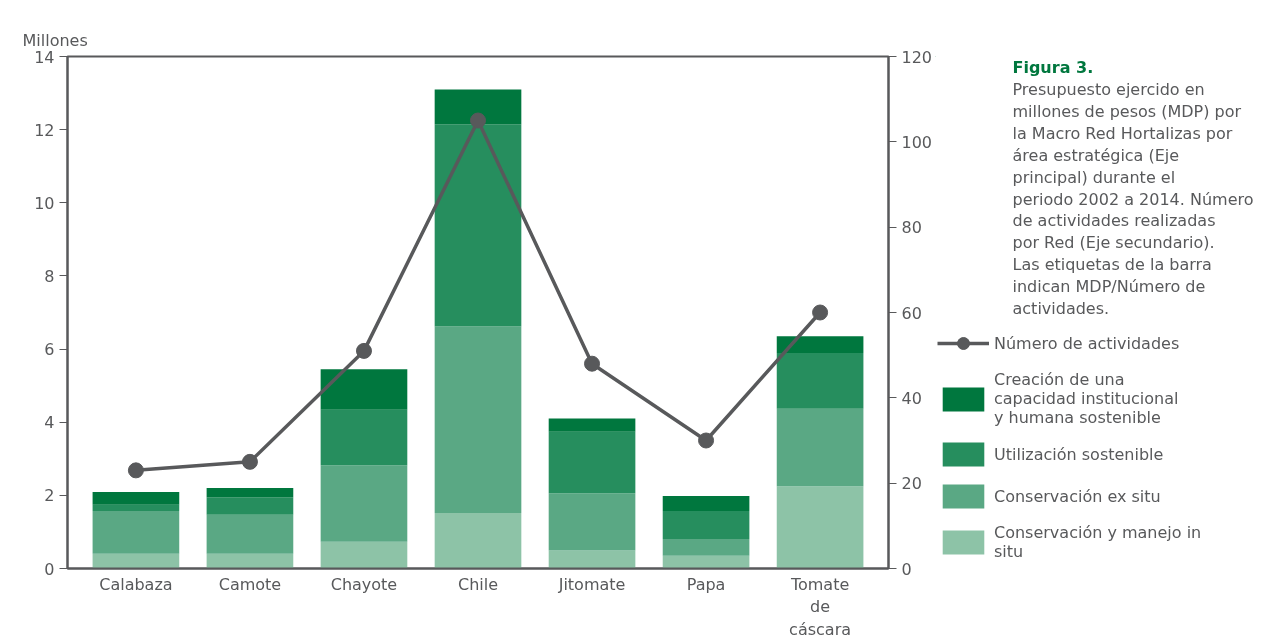 This screenshot has height=642, width=1285. What do you see at coordinates (44, 57) in the screenshot?
I see `y-tick-label: 14` at bounding box center [44, 57].